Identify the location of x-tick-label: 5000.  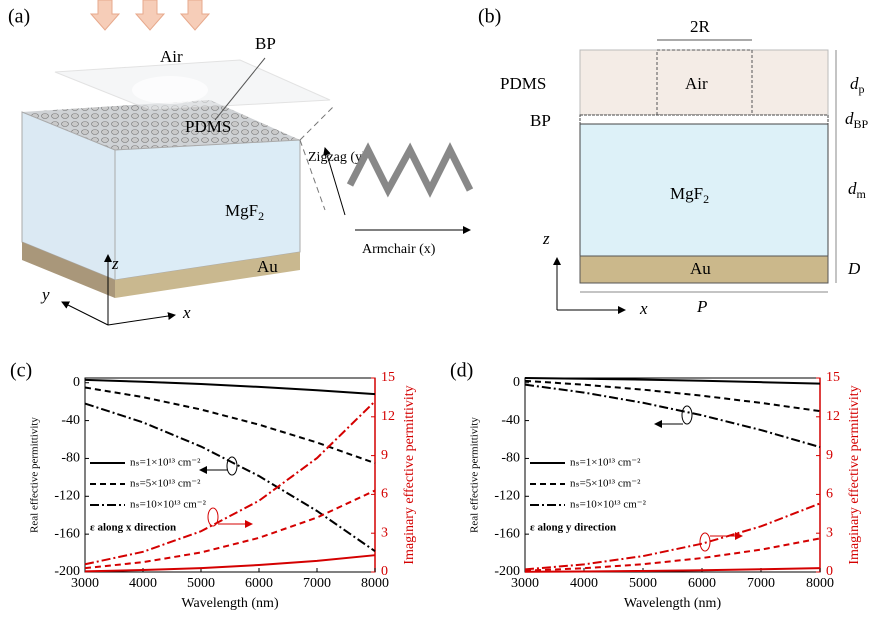
(201, 583).